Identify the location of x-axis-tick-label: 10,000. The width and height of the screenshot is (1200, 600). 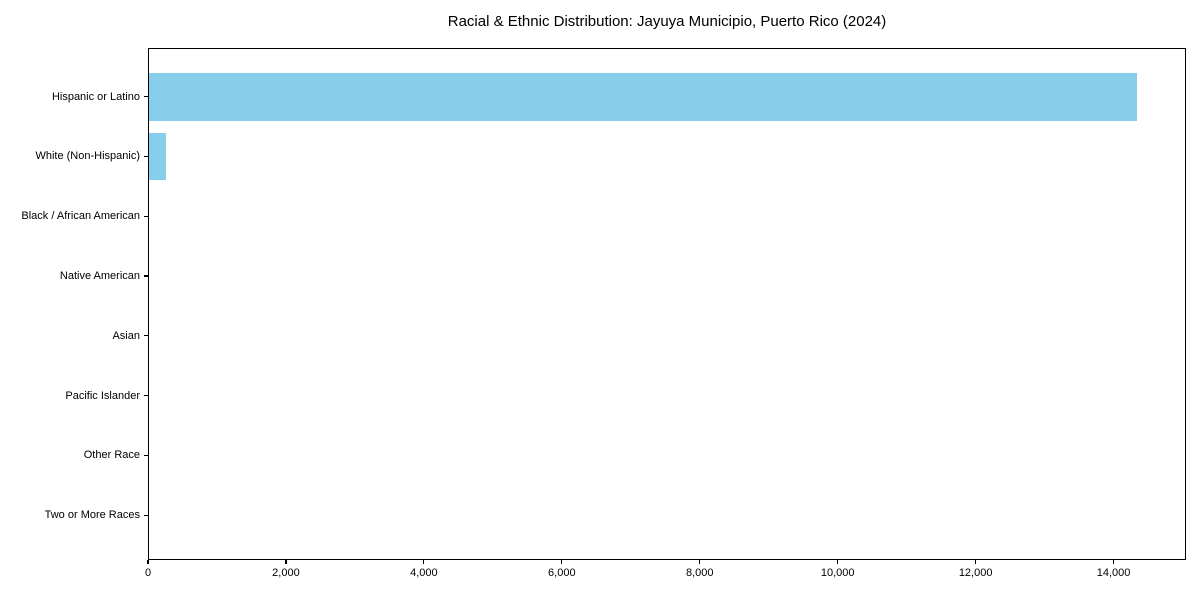
(837, 573).